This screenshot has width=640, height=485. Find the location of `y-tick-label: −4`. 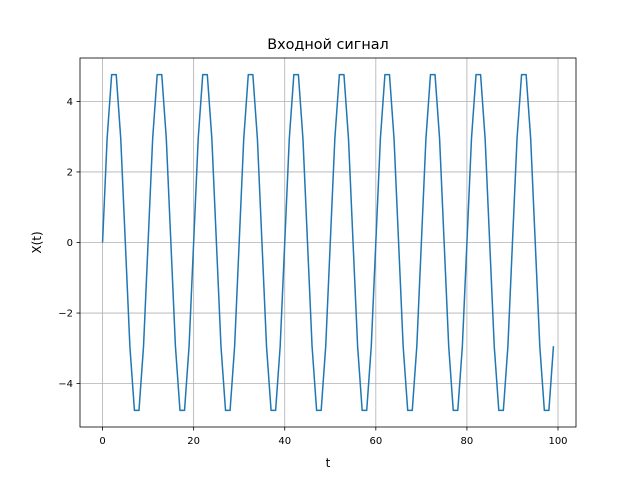

y-tick-label: −4 is located at coordinates (65, 384).